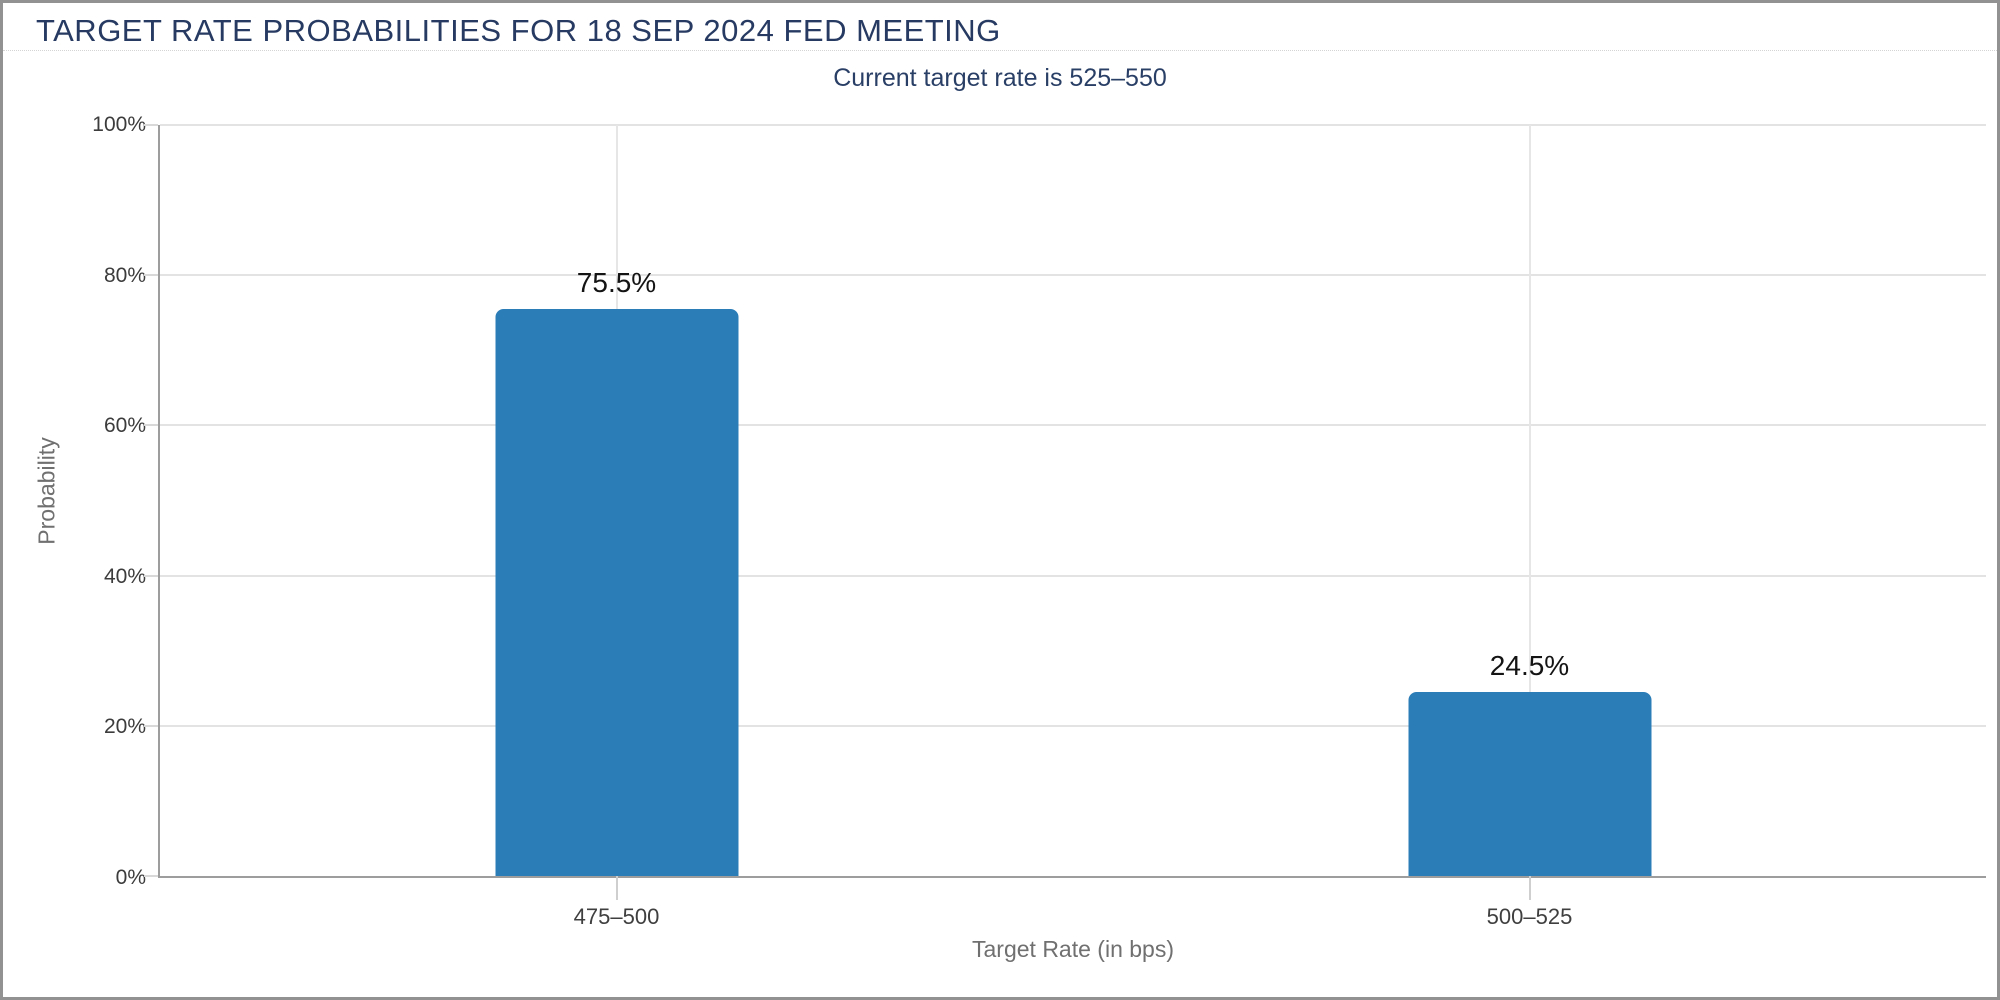  I want to click on bar-value-label: 75.5%, so click(616, 282).